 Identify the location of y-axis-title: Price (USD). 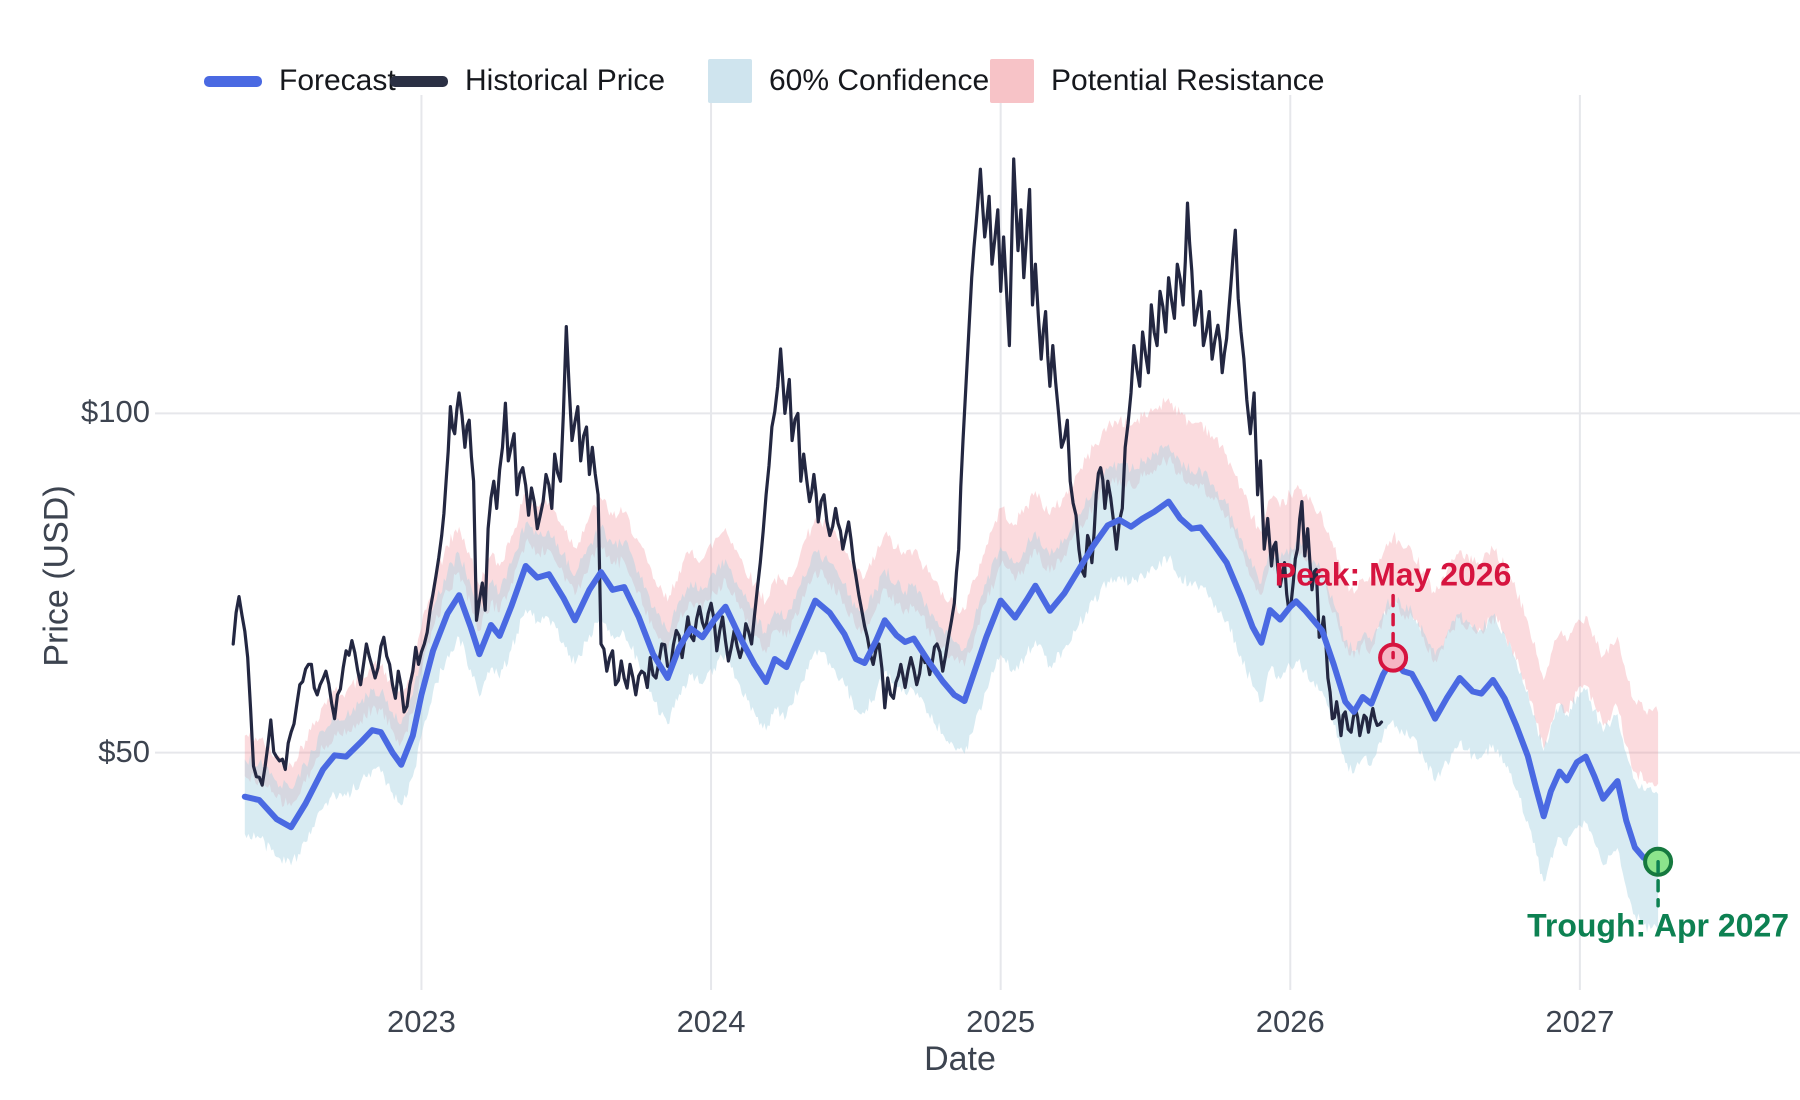
(56, 576).